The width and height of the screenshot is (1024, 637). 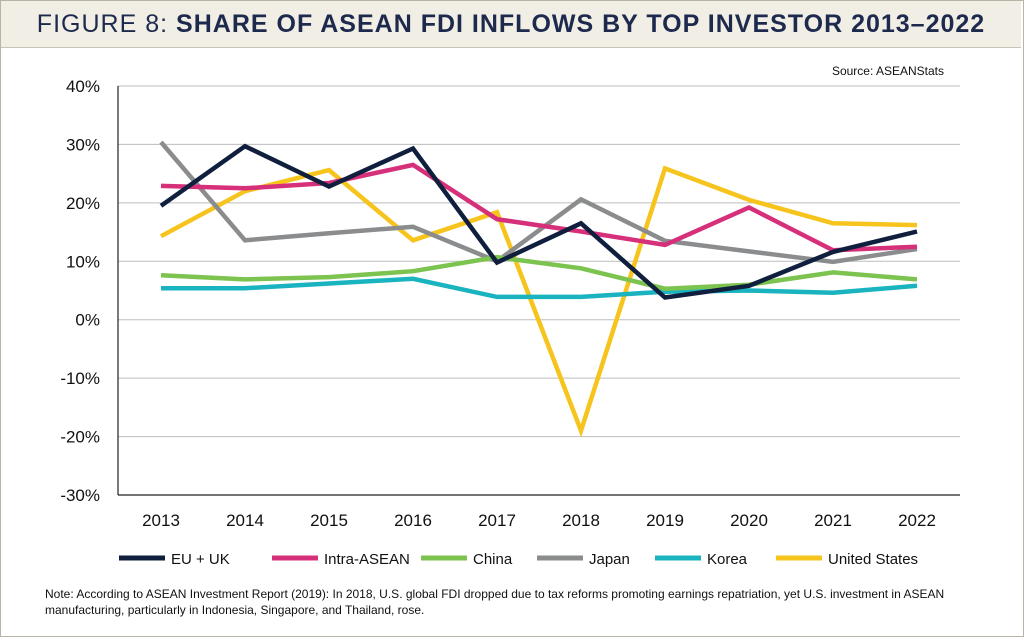 What do you see at coordinates (200, 559) in the screenshot?
I see `legend-label: EU + UK` at bounding box center [200, 559].